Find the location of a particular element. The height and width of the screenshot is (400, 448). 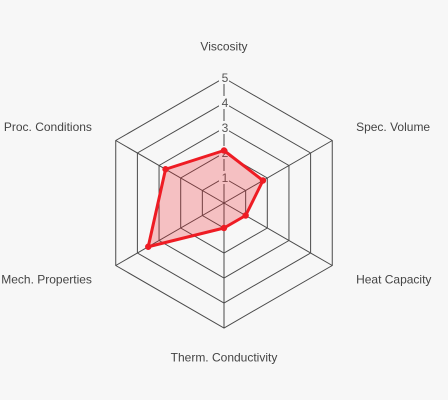

tick-label: 4 is located at coordinates (225, 103).